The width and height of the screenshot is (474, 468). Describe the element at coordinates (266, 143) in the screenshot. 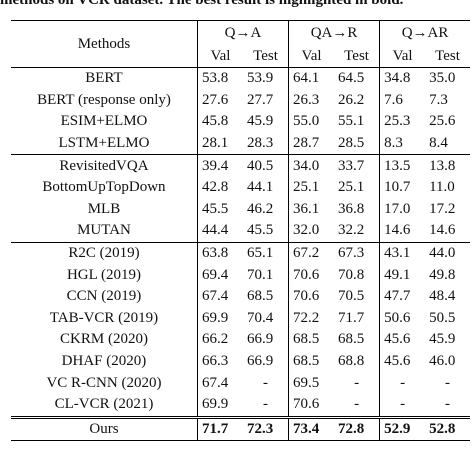

I see `score-cell: 28.3` at that location.